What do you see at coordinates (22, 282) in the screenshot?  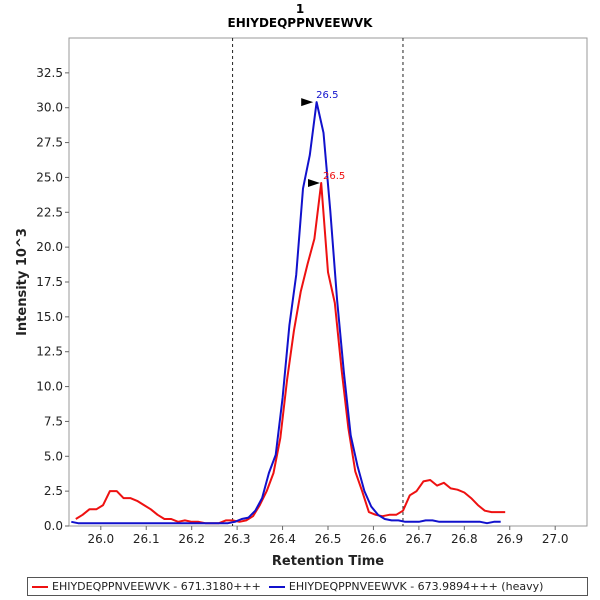 I see `y-axis-label: Intensity 10^3` at bounding box center [22, 282].